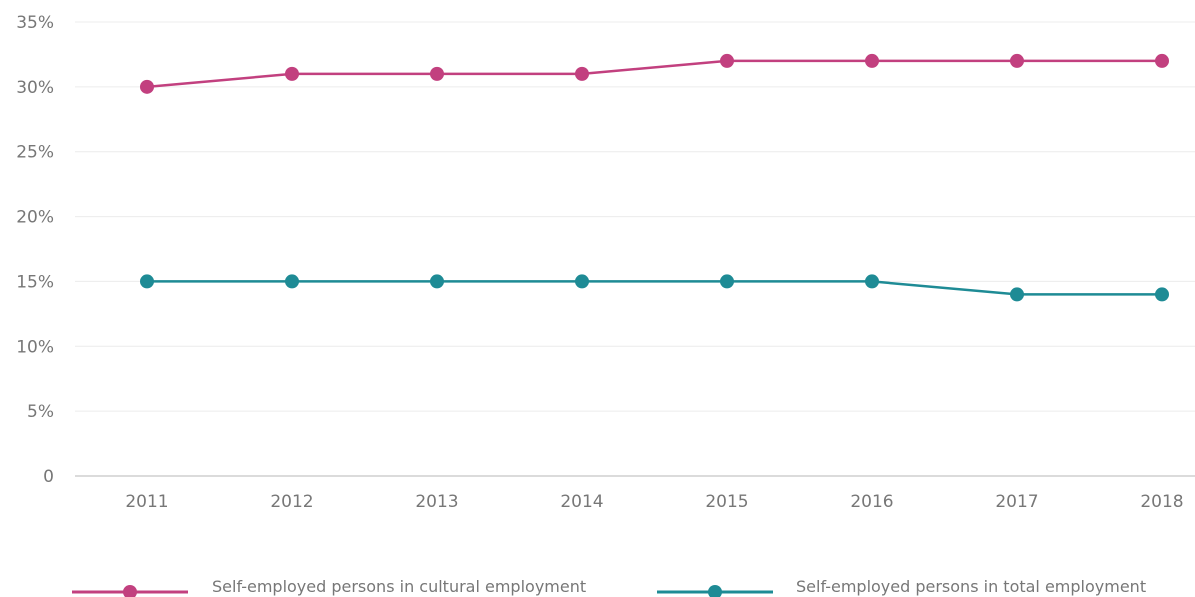 The image size is (1195, 597). Describe the element at coordinates (726, 502) in the screenshot. I see `x-tick-label: 2015` at that location.